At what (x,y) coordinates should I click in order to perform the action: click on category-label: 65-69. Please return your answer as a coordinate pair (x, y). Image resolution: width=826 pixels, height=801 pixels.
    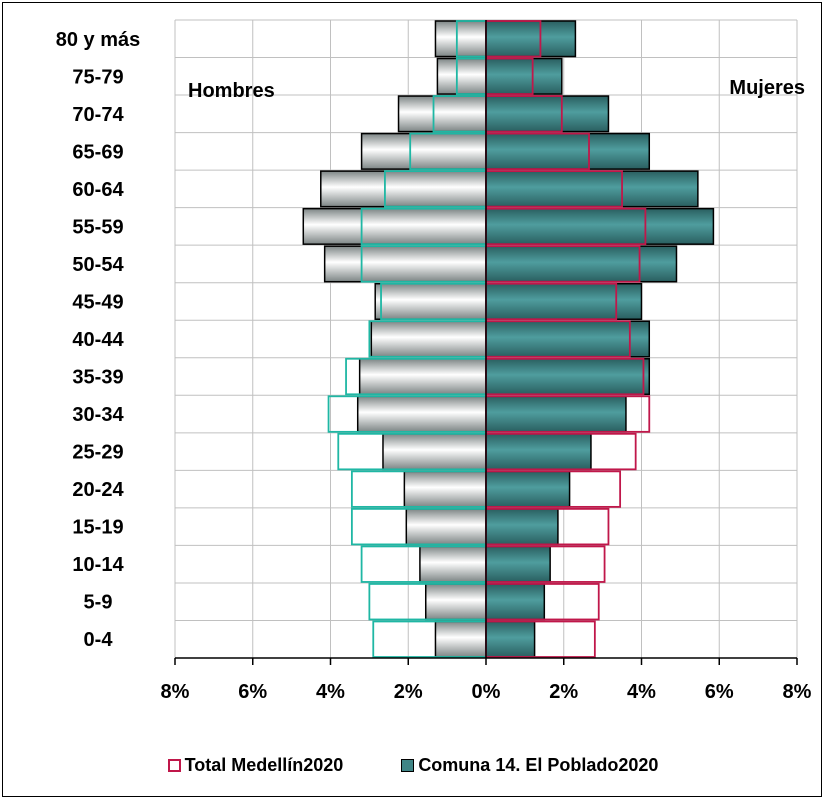
    Looking at the image, I should click on (97, 152).